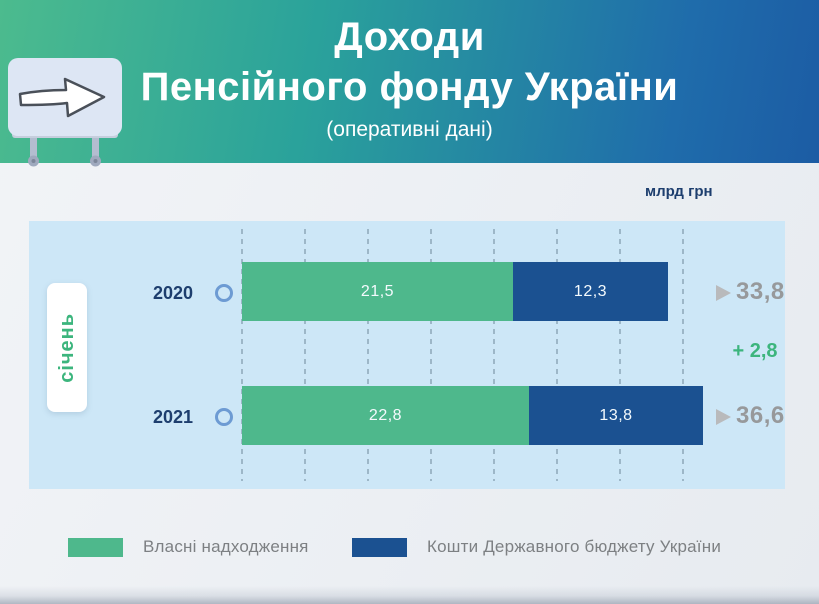 The width and height of the screenshot is (819, 604). Describe the element at coordinates (379, 547) in the screenshot. I see `legend-swatch-budget` at that location.